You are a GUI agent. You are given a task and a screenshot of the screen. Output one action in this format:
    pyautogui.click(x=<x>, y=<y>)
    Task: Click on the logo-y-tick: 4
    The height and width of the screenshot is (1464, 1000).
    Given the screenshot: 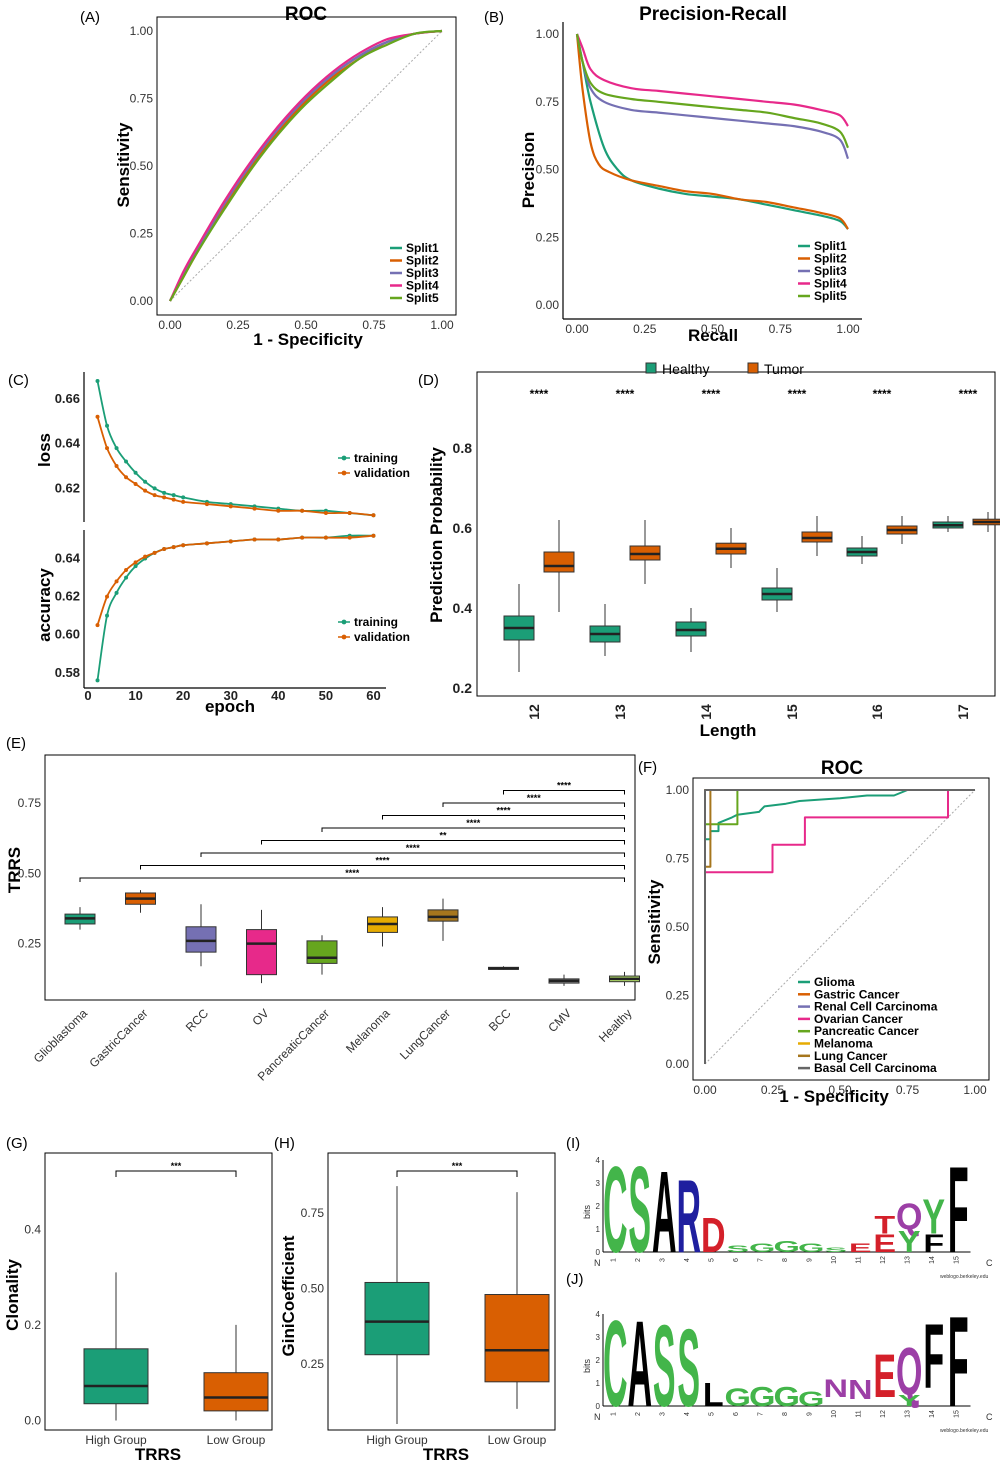 What is the action you would take?
    pyautogui.click(x=598, y=1160)
    